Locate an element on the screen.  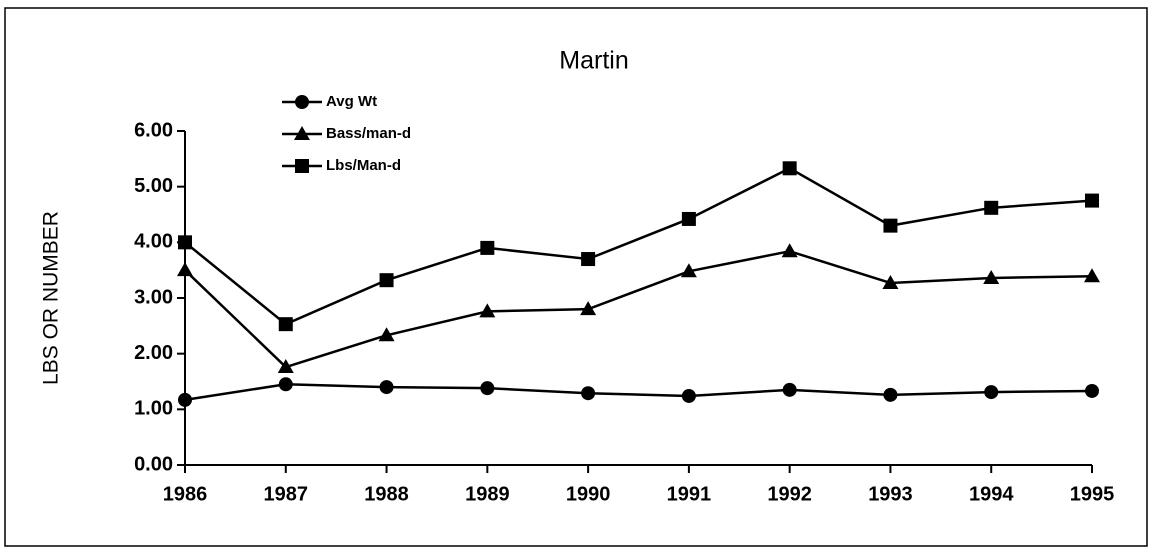
chart-title: Martin is located at coordinates (593, 61).